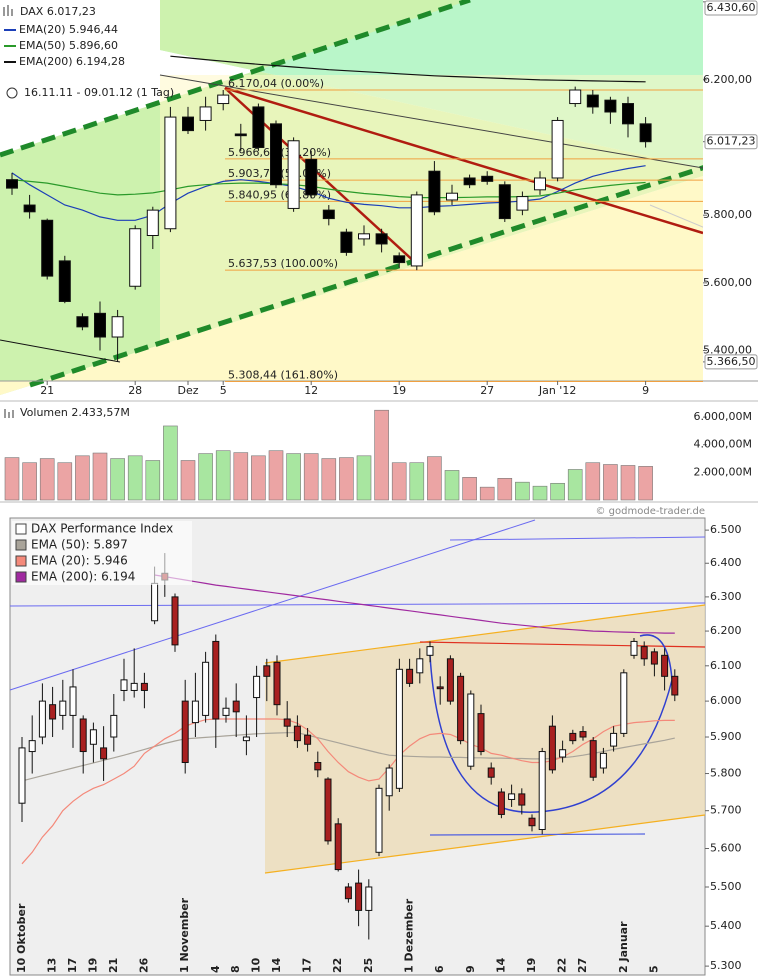 The width and height of the screenshot is (758, 978). I want to click on legend-entry: EMA(200) 6.194,28, so click(72, 61).